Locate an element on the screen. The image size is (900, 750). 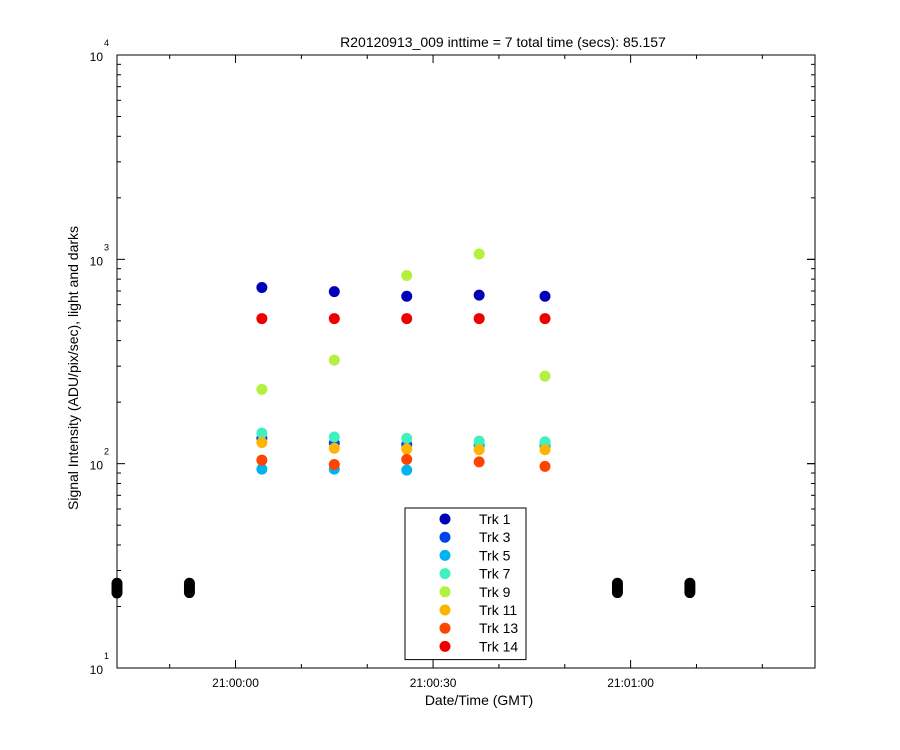
y-tick-exponent: 2 is located at coordinates (106, 452).